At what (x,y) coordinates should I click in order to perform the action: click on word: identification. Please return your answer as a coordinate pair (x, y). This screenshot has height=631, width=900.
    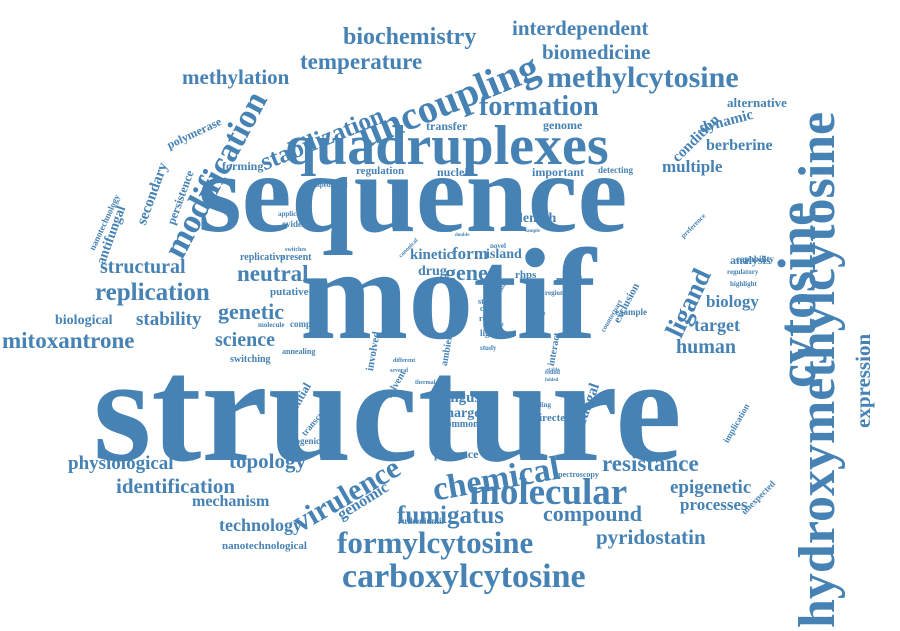
    Looking at the image, I should click on (175, 486).